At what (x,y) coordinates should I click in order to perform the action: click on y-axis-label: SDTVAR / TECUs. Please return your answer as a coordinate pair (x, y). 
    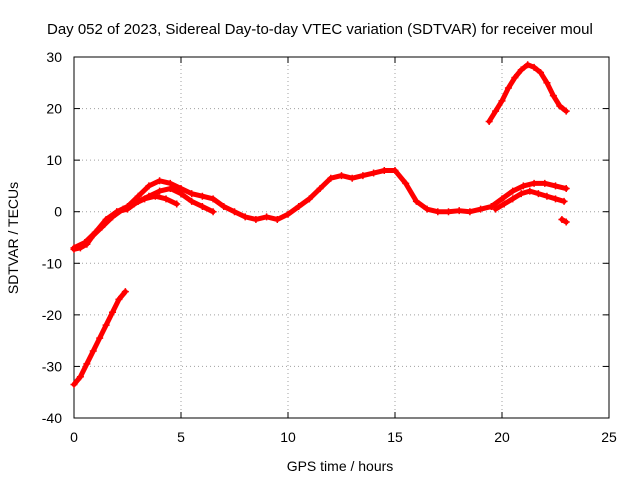
    Looking at the image, I should click on (13, 238).